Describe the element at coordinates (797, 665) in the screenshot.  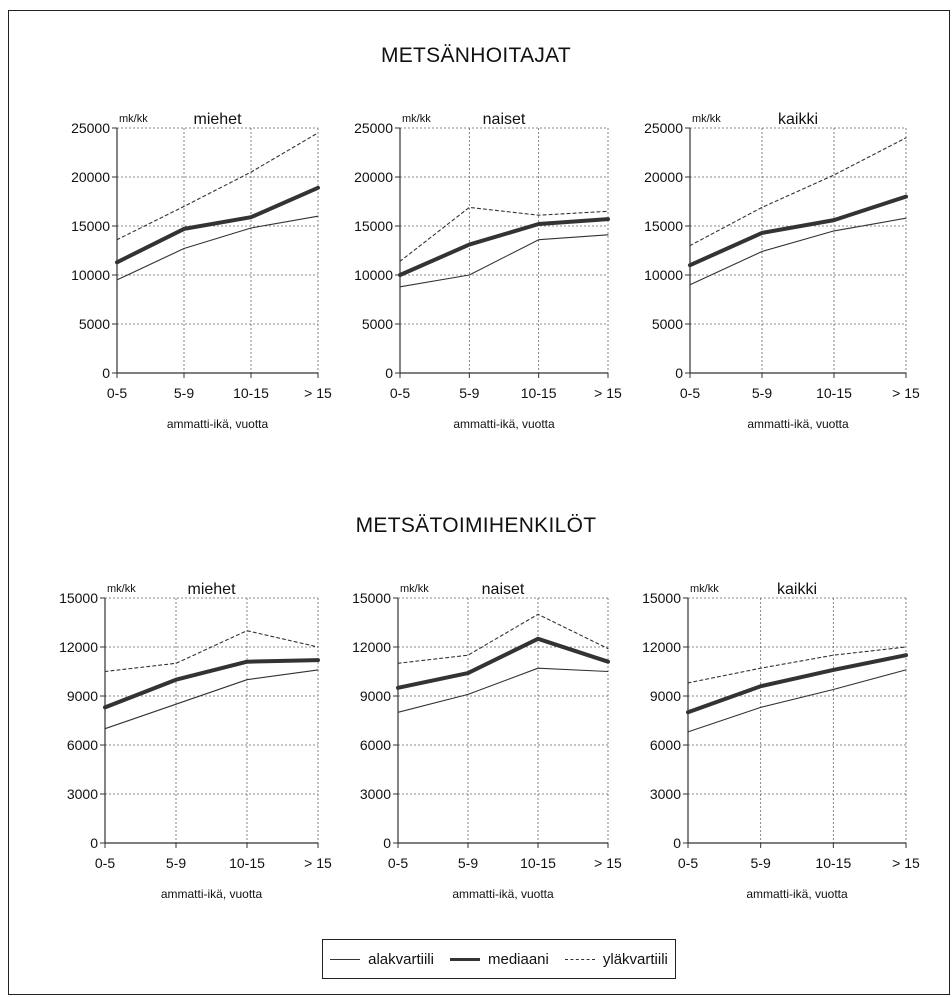
I see `chart-6-series-upper` at that location.